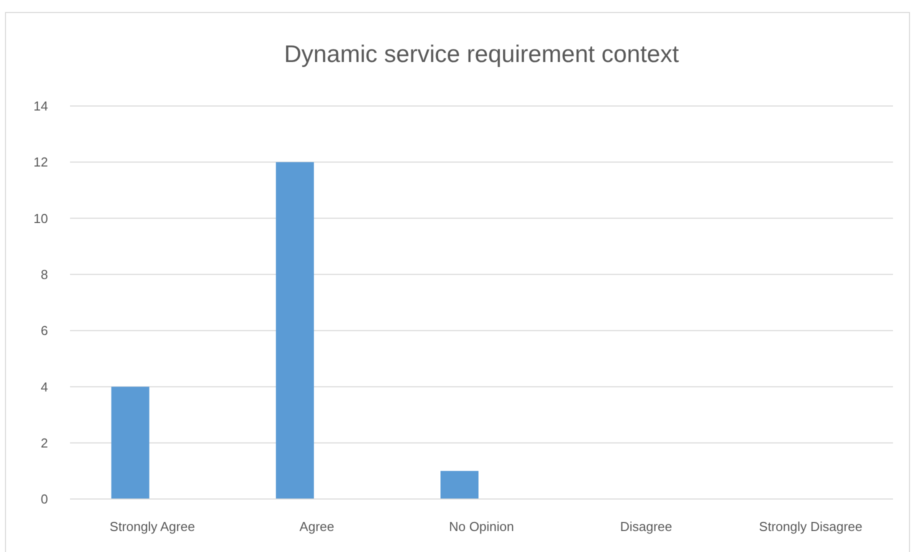  What do you see at coordinates (41, 106) in the screenshot?
I see `y-tick-label: 14` at bounding box center [41, 106].